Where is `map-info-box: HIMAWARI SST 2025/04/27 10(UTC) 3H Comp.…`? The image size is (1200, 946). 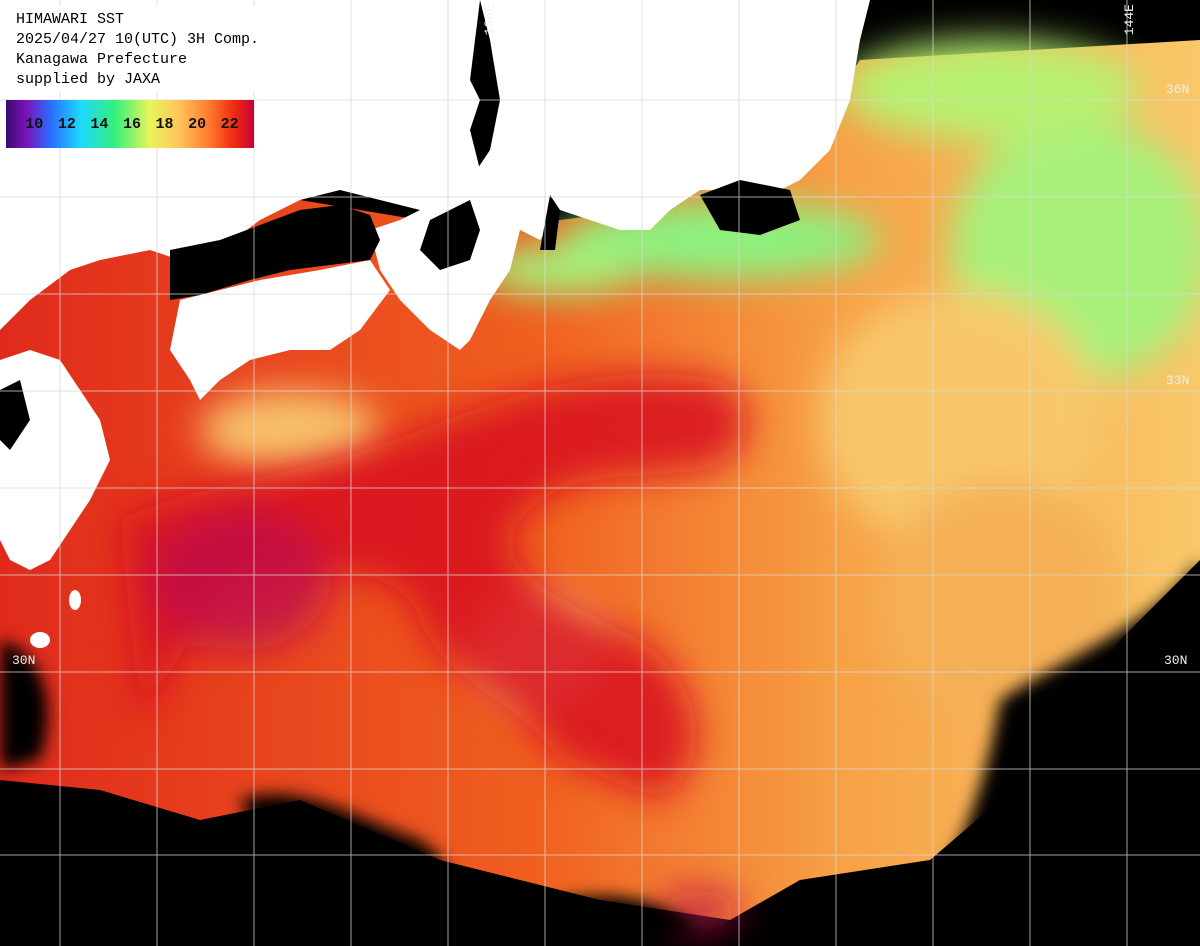 map-info-box: HIMAWARI SST 2025/04/27 10(UTC) 3H Comp.… is located at coordinates (178, 49).